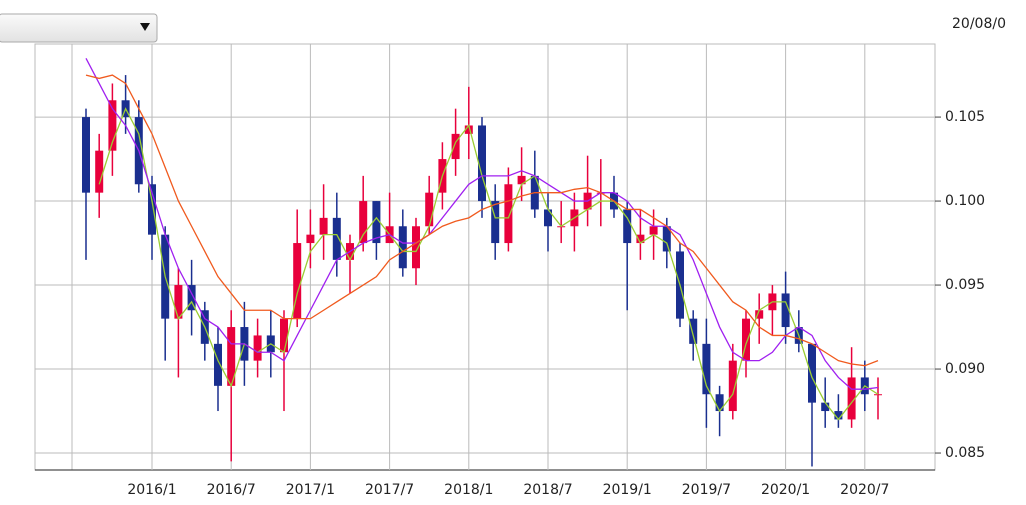 The image size is (1026, 505). What do you see at coordinates (547, 490) in the screenshot?
I see `x-tick-label: 2018/7` at bounding box center [547, 490].